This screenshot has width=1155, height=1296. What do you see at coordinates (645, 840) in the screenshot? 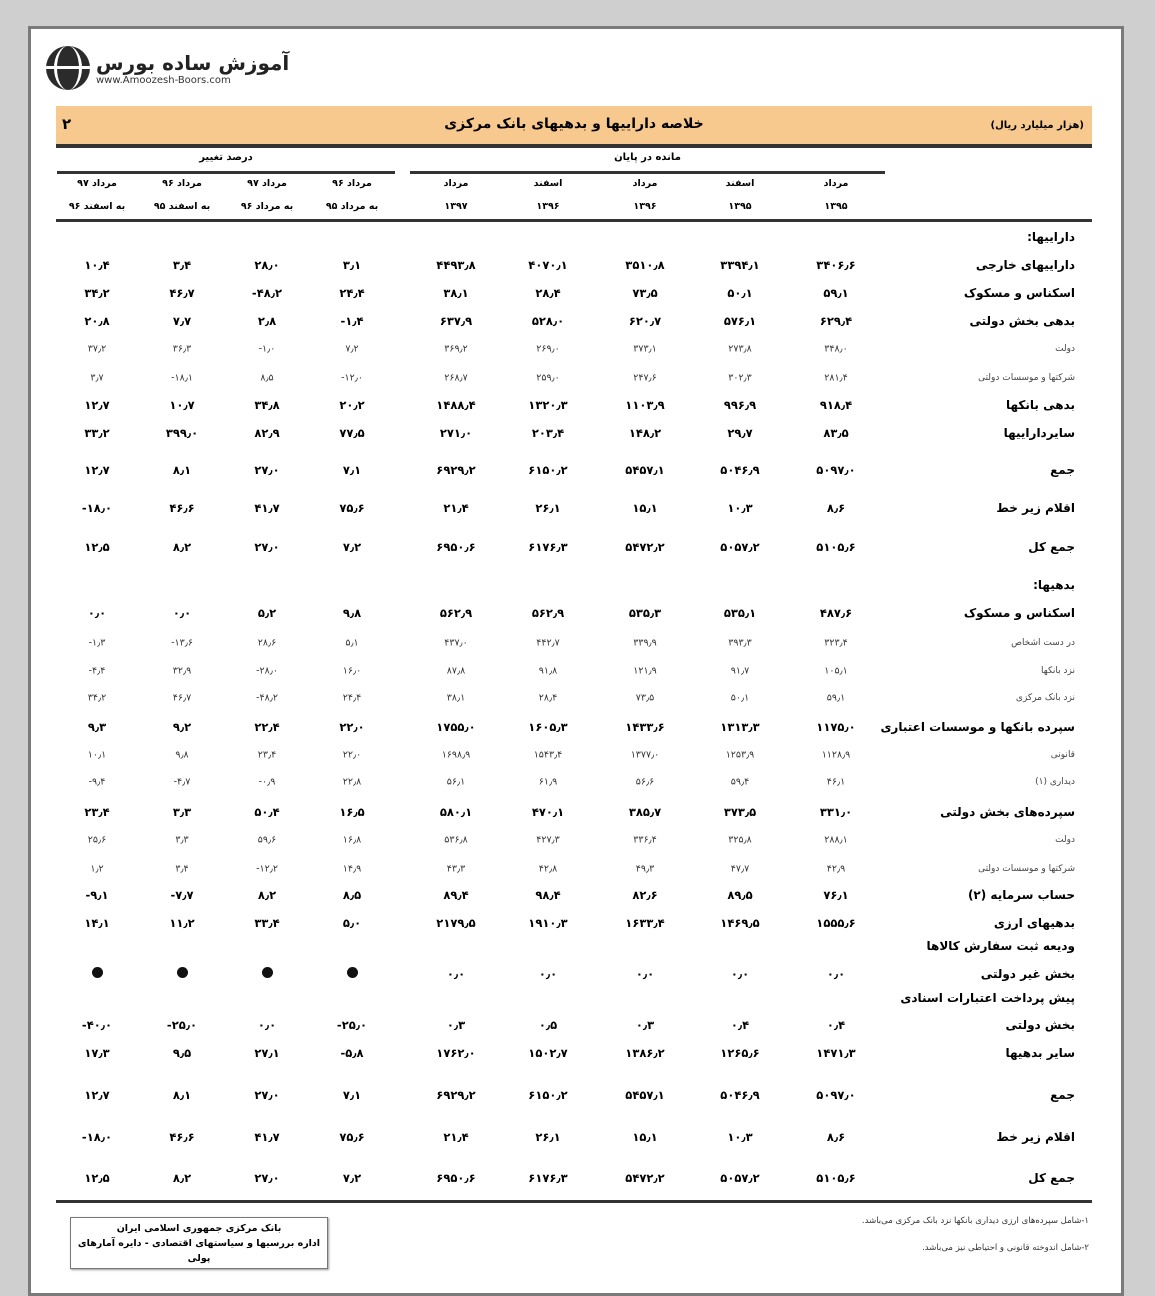
I see `table-cell: ۳۳۶٫۴` at bounding box center [645, 840].